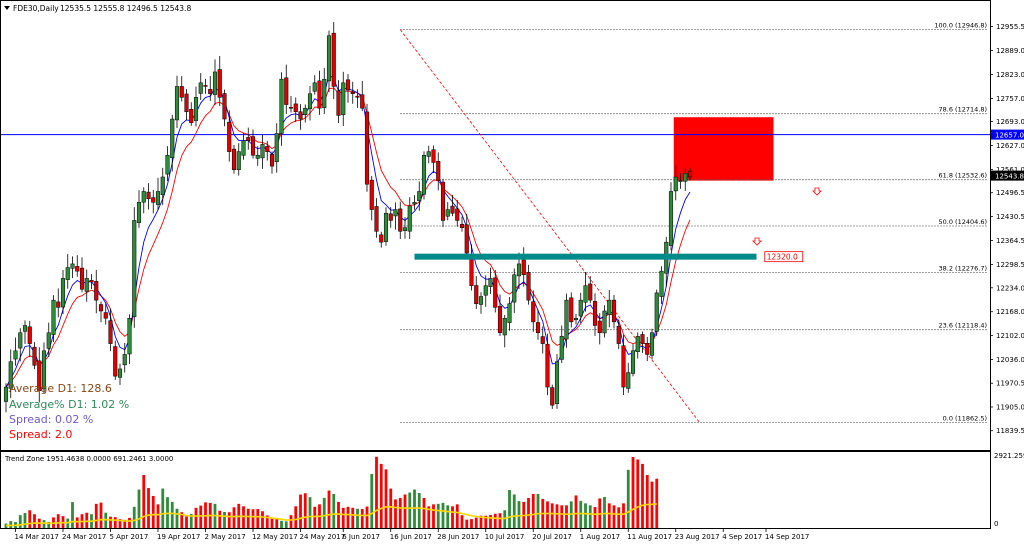 The image size is (1024, 548). Describe the element at coordinates (7, 8) in the screenshot. I see `dropdown-triangle-icon` at that location.